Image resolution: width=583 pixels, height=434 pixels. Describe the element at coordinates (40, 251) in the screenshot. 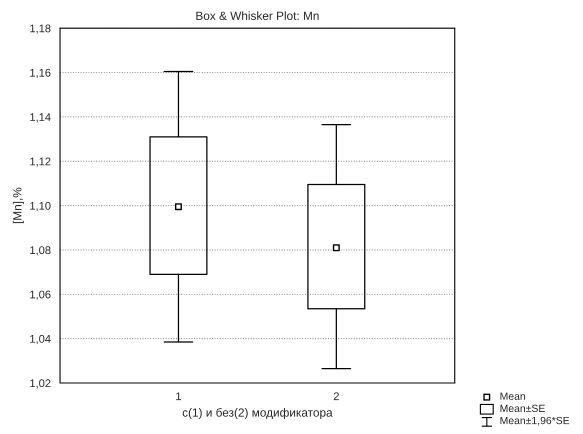

I see `y-tick-label: 1,08` at that location.